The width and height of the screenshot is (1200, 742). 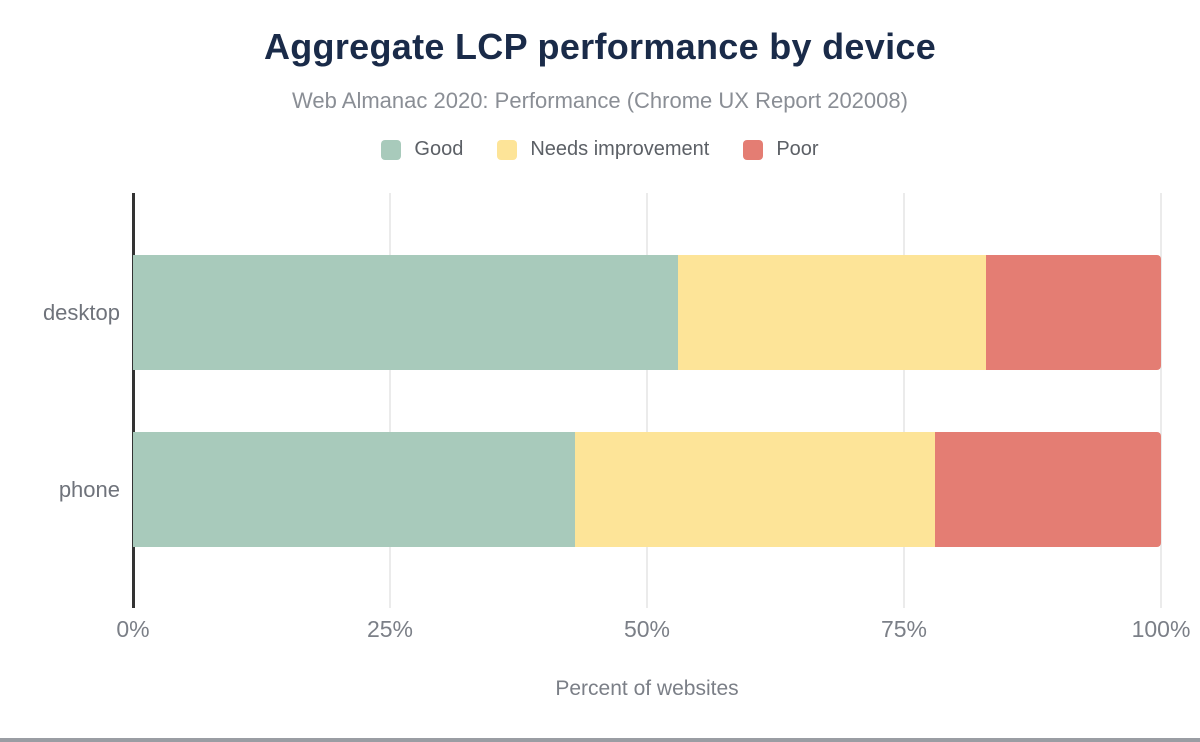 I want to click on legend-swatch-poor, so click(x=753, y=149).